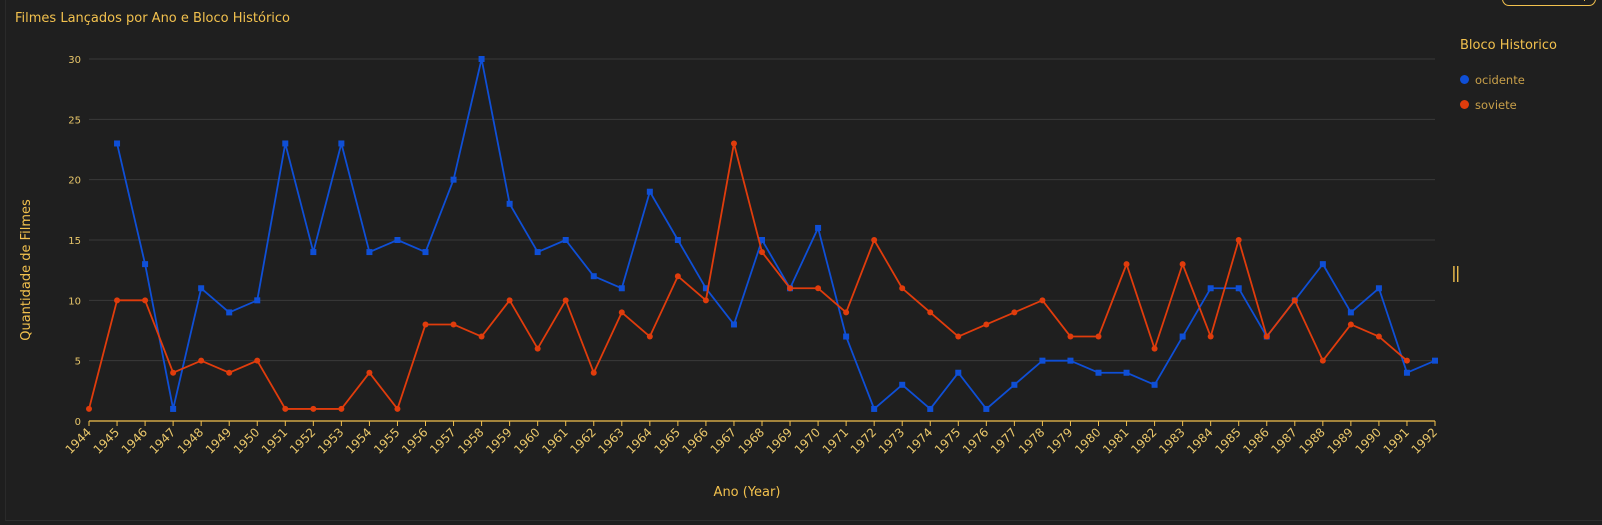  I want to click on legend-label-soviete: soviete, so click(1496, 104).